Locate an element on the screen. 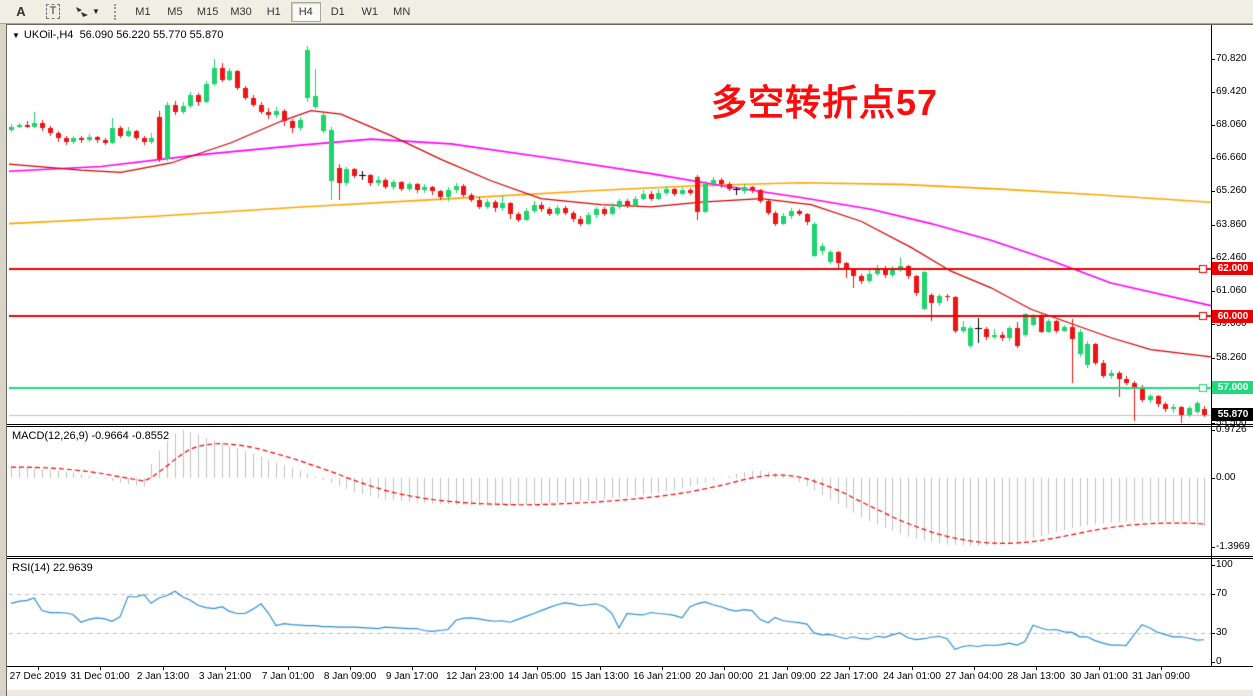 The height and width of the screenshot is (696, 1253). dropdown-caret-icon: ▼ is located at coordinates (96, 11).